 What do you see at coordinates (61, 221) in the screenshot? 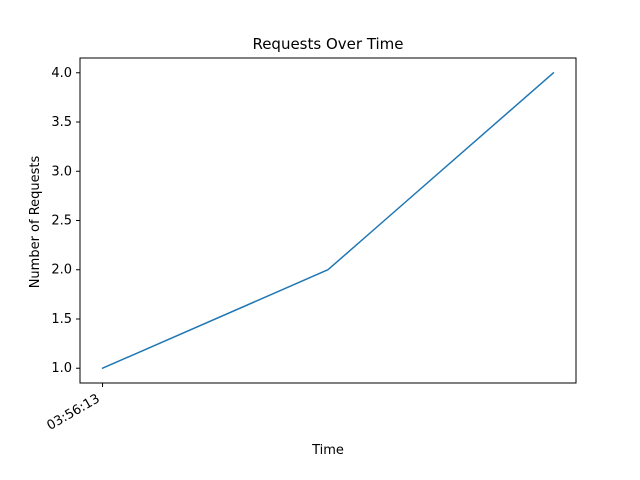
I see `y-tick-label: 2.5` at bounding box center [61, 221].